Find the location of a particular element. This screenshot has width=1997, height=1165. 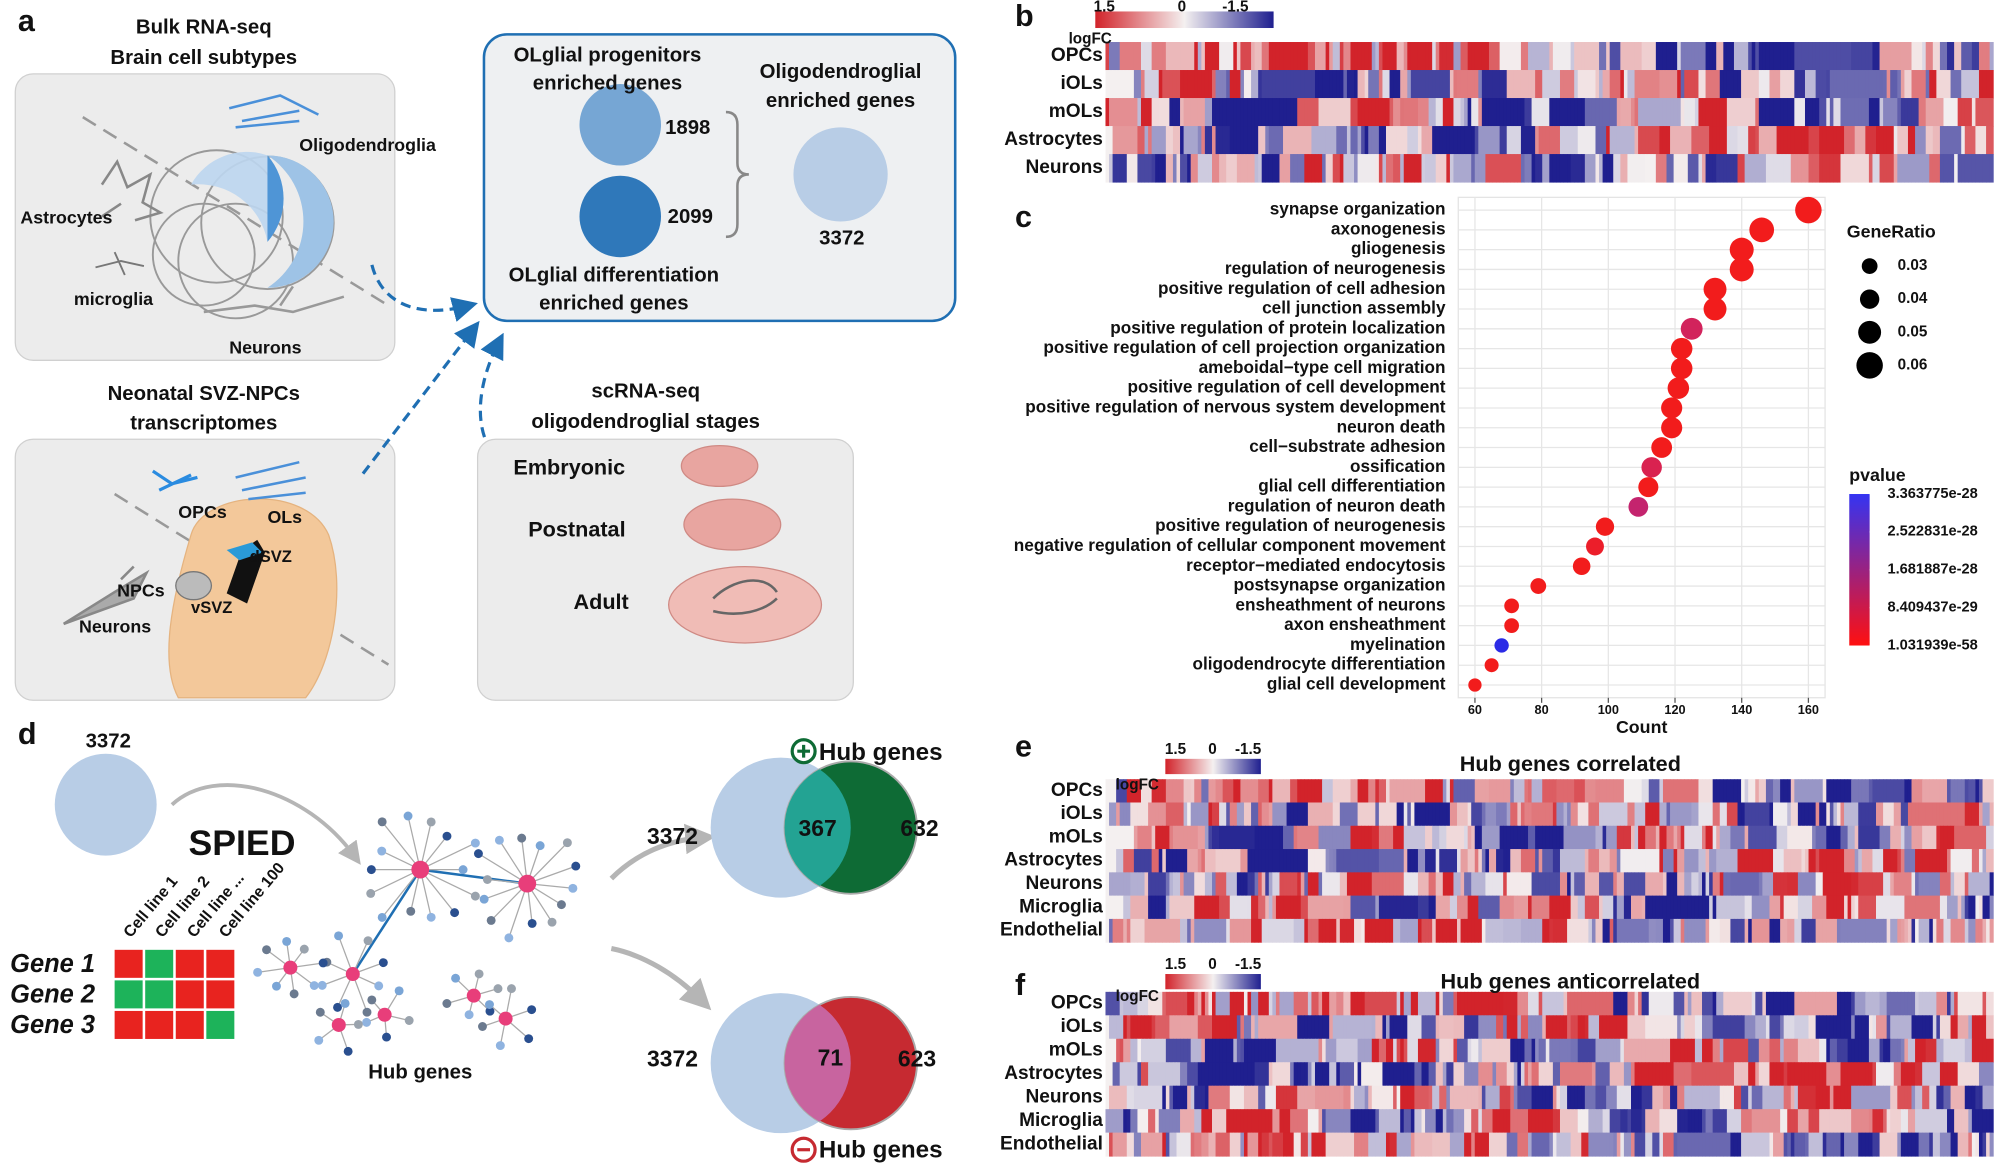

dot is located at coordinates (1651, 467).